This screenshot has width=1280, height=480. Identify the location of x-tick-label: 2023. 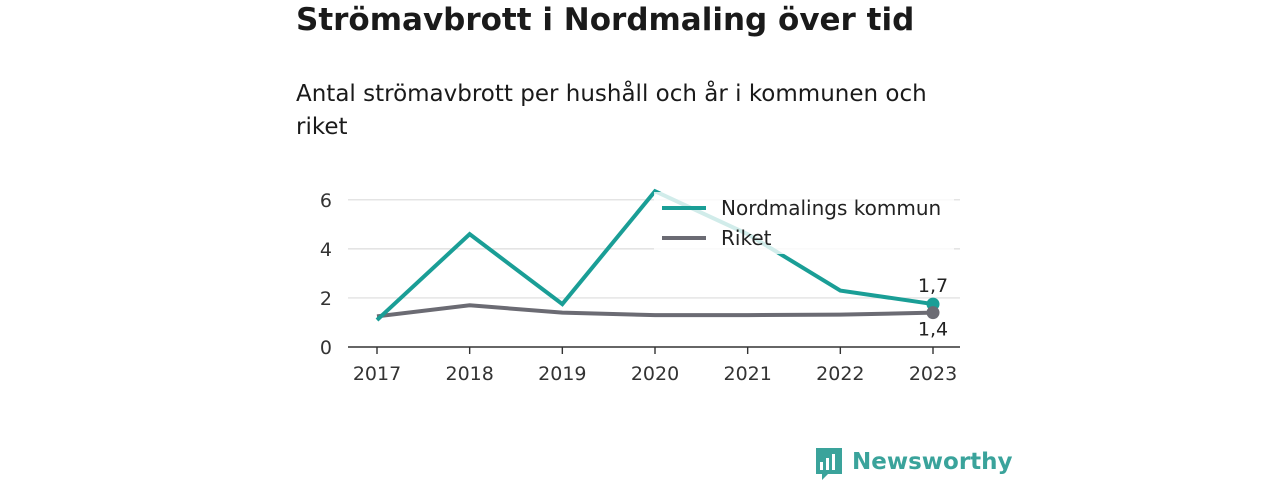
(933, 374).